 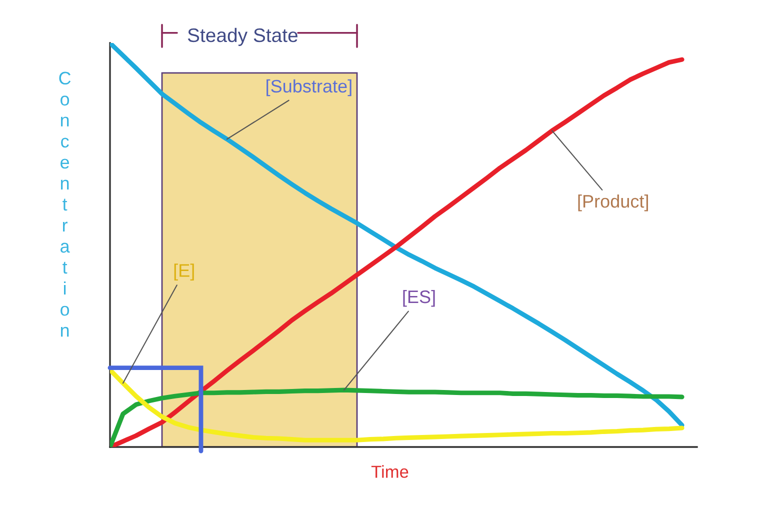 I want to click on annotation: [Substrate], so click(x=309, y=87).